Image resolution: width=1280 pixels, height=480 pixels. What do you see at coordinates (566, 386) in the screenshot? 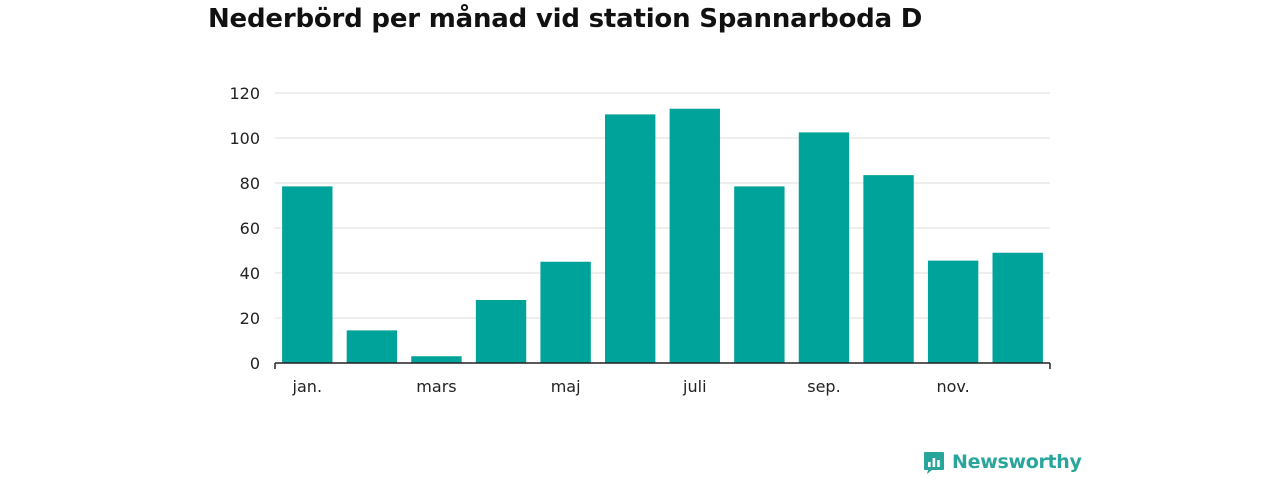
I see `x-tick-label: maj` at bounding box center [566, 386].